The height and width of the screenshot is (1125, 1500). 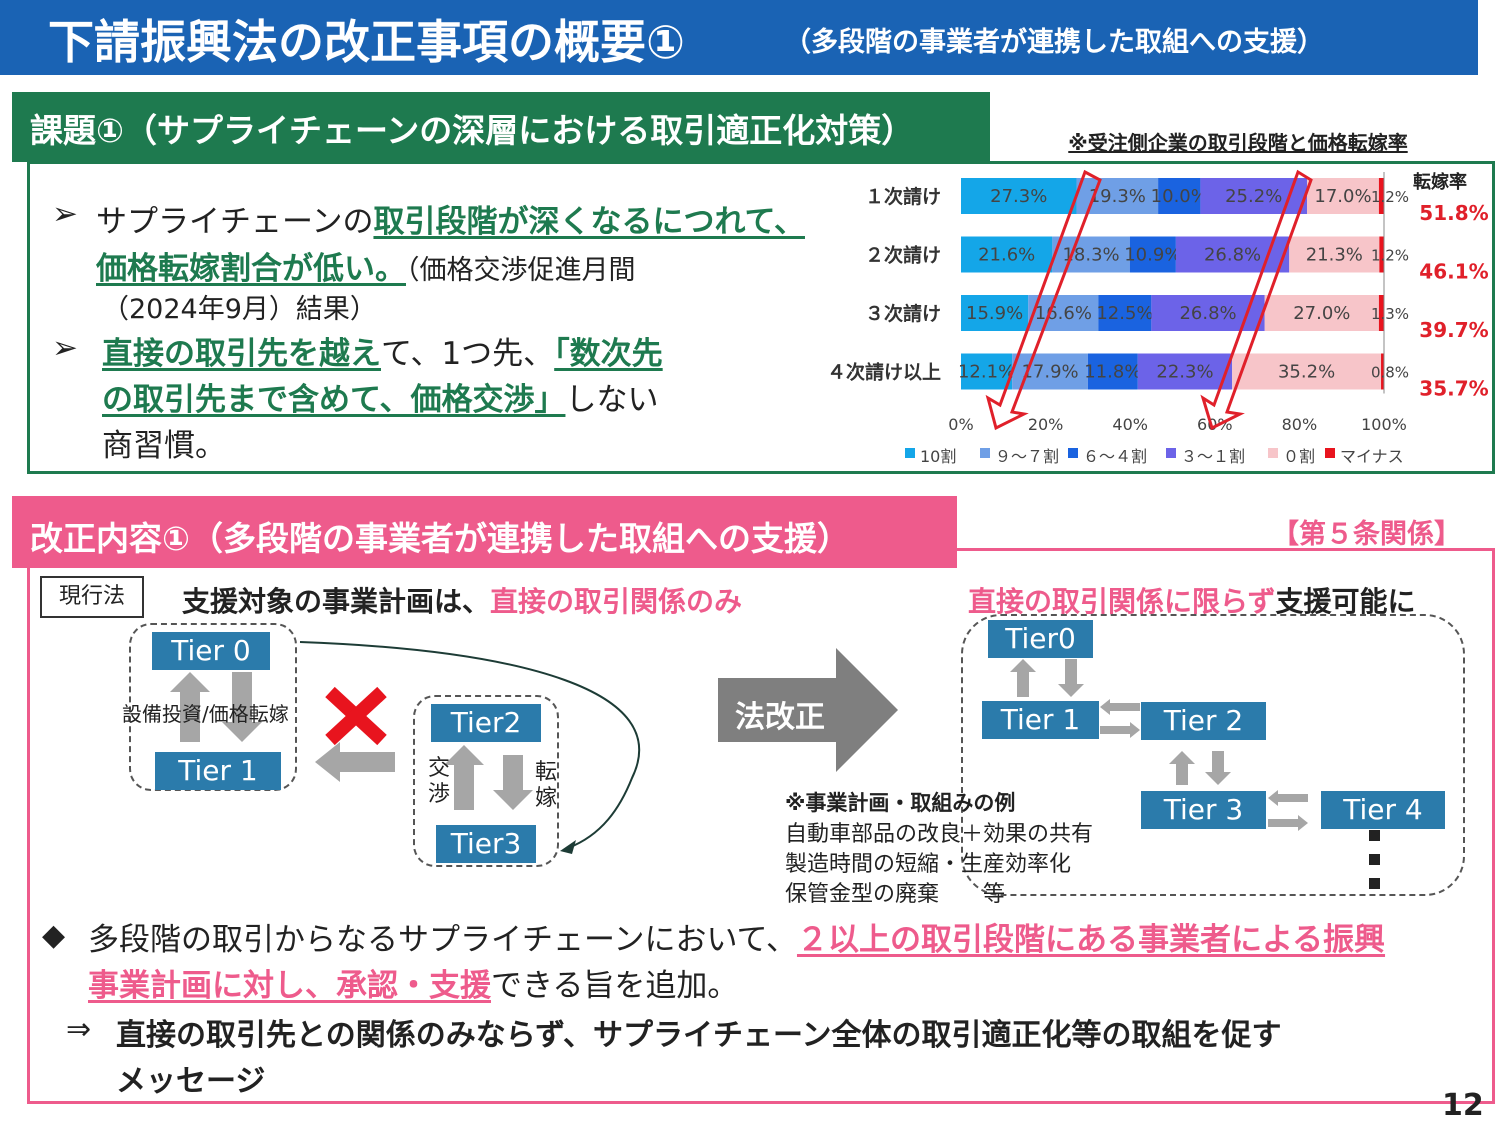 What do you see at coordinates (1390, 373) in the screenshot?
I see `chart-data-label: 0.8%` at bounding box center [1390, 373].